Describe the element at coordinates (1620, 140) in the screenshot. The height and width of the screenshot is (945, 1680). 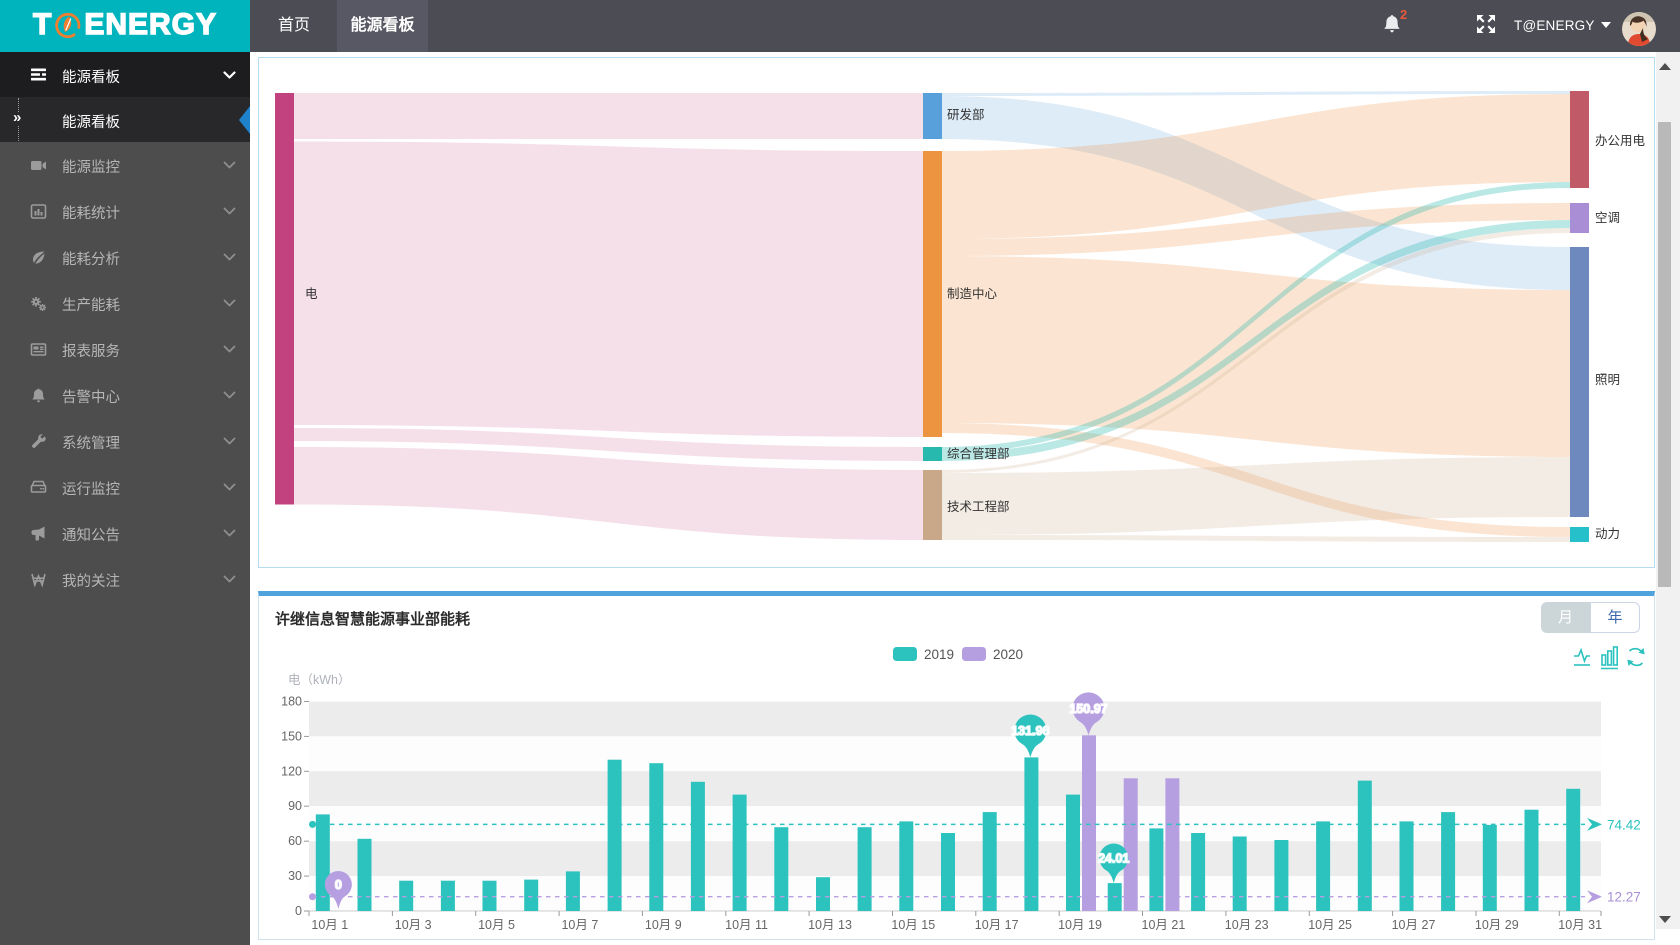
I see `svg-text: 办公用电` at that location.